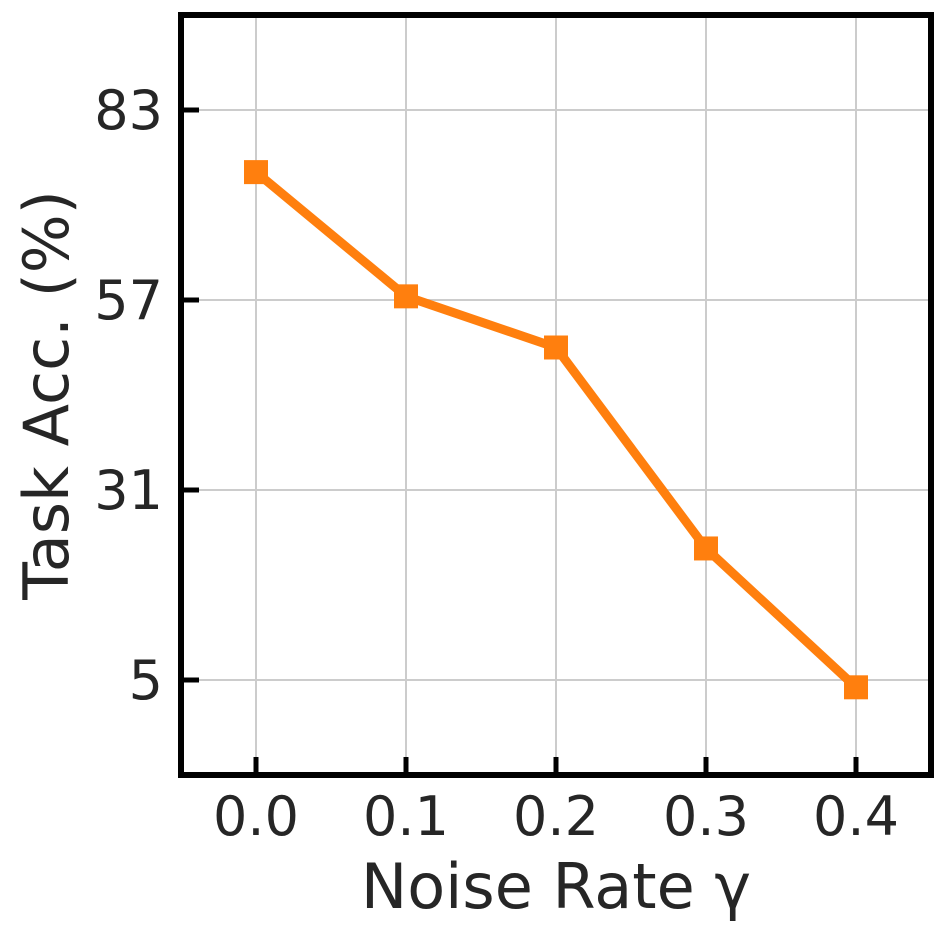 The height and width of the screenshot is (942, 947). I want to click on x-tick-label: 0.0, so click(256, 816).